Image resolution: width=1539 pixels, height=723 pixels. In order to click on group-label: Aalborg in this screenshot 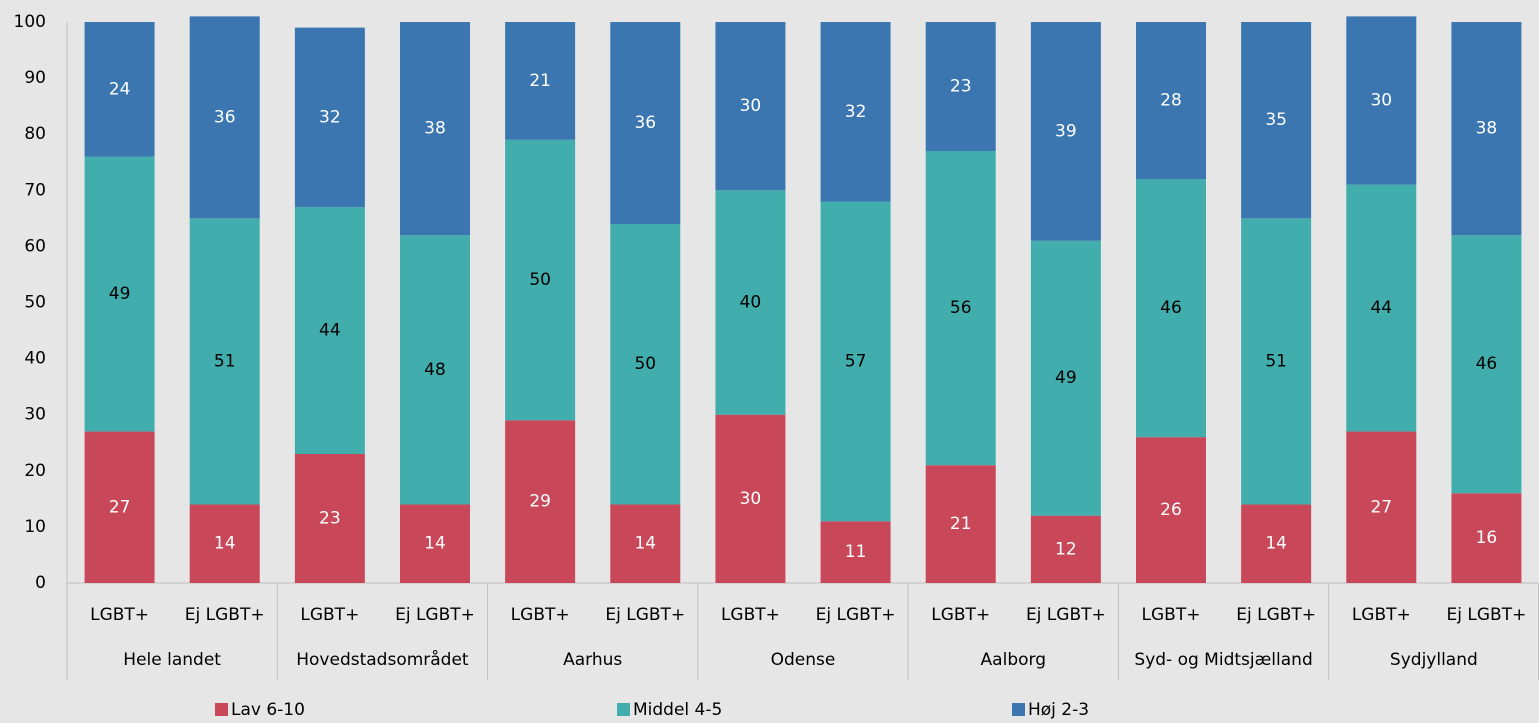, I will do `click(1013, 660)`.